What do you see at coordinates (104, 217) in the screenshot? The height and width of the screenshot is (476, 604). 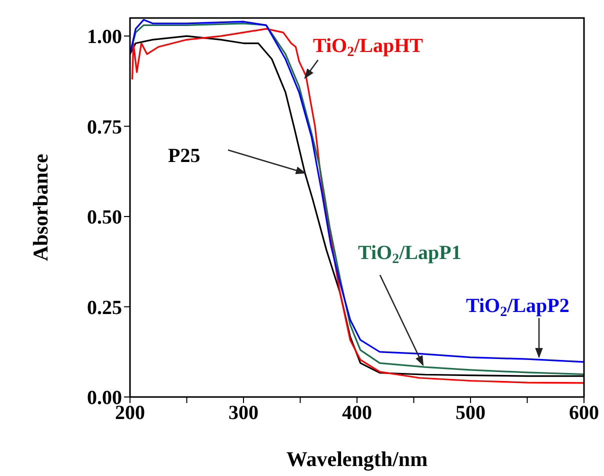 I see `y-tick-label: 0.50` at bounding box center [104, 217].